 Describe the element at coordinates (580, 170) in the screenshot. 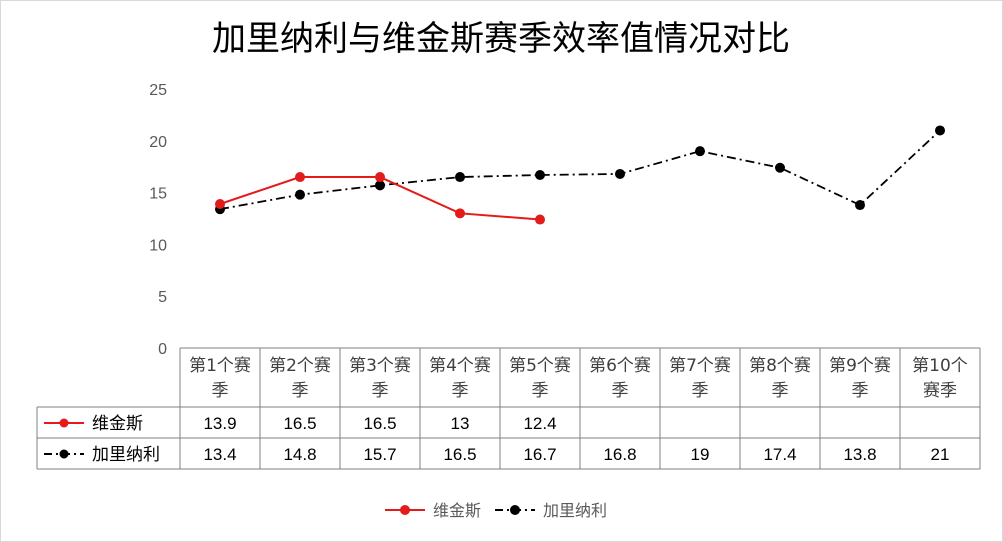

I see `series-line` at that location.